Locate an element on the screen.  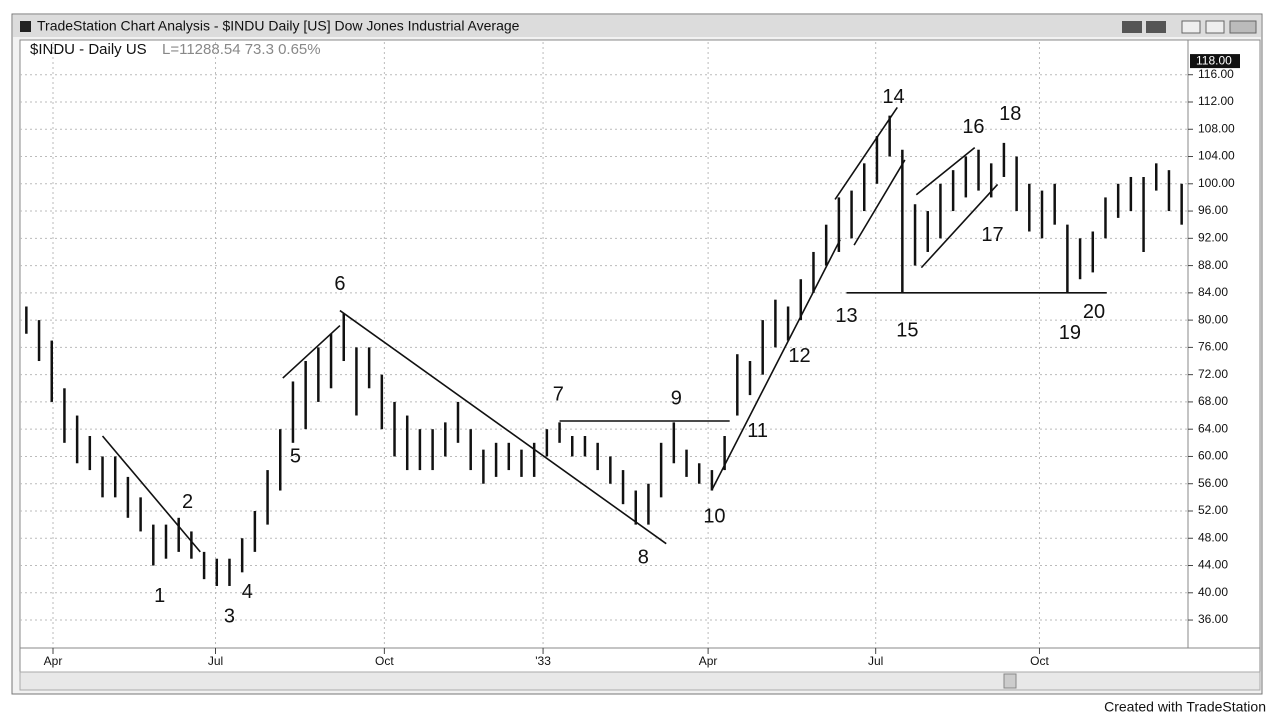
wave-label: 18 is located at coordinates (1010, 114).